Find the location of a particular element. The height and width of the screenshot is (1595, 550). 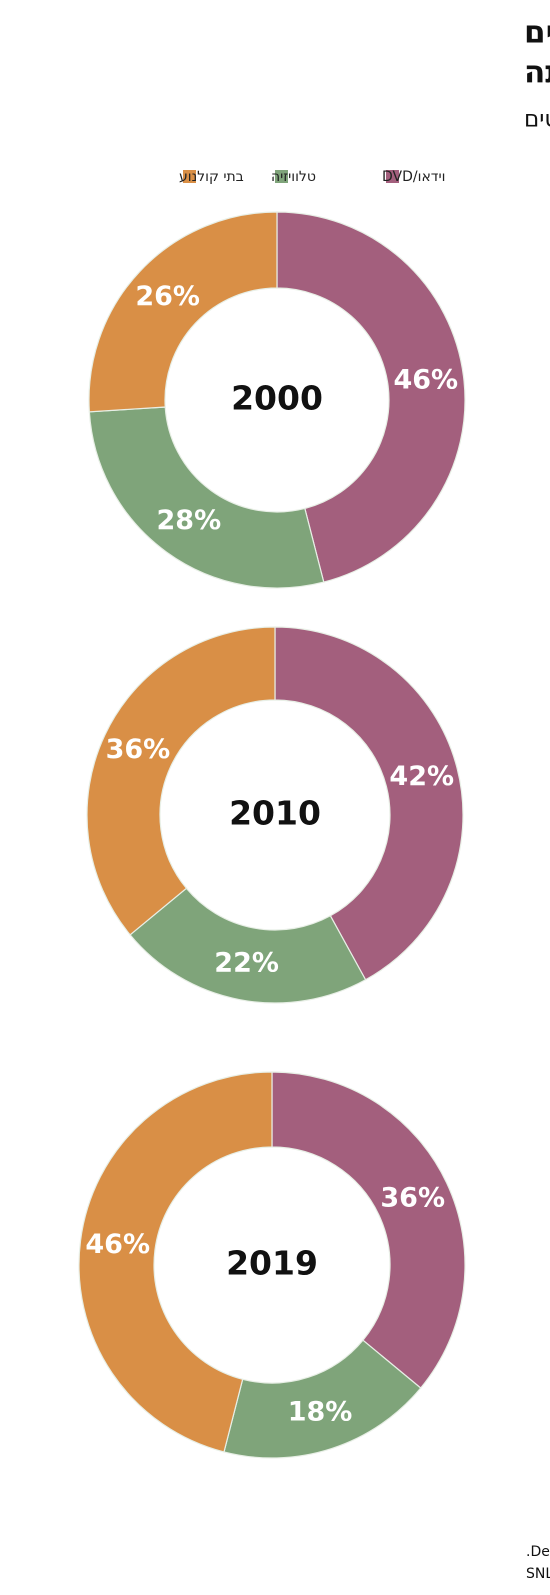

value-label: 28% is located at coordinates (189, 520).